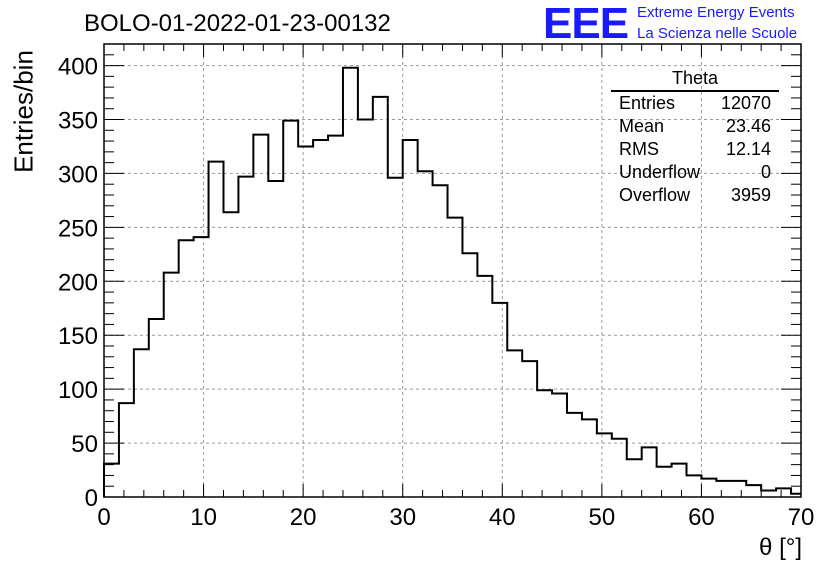  What do you see at coordinates (660, 172) in the screenshot?
I see `stats-label: Underflow` at bounding box center [660, 172].